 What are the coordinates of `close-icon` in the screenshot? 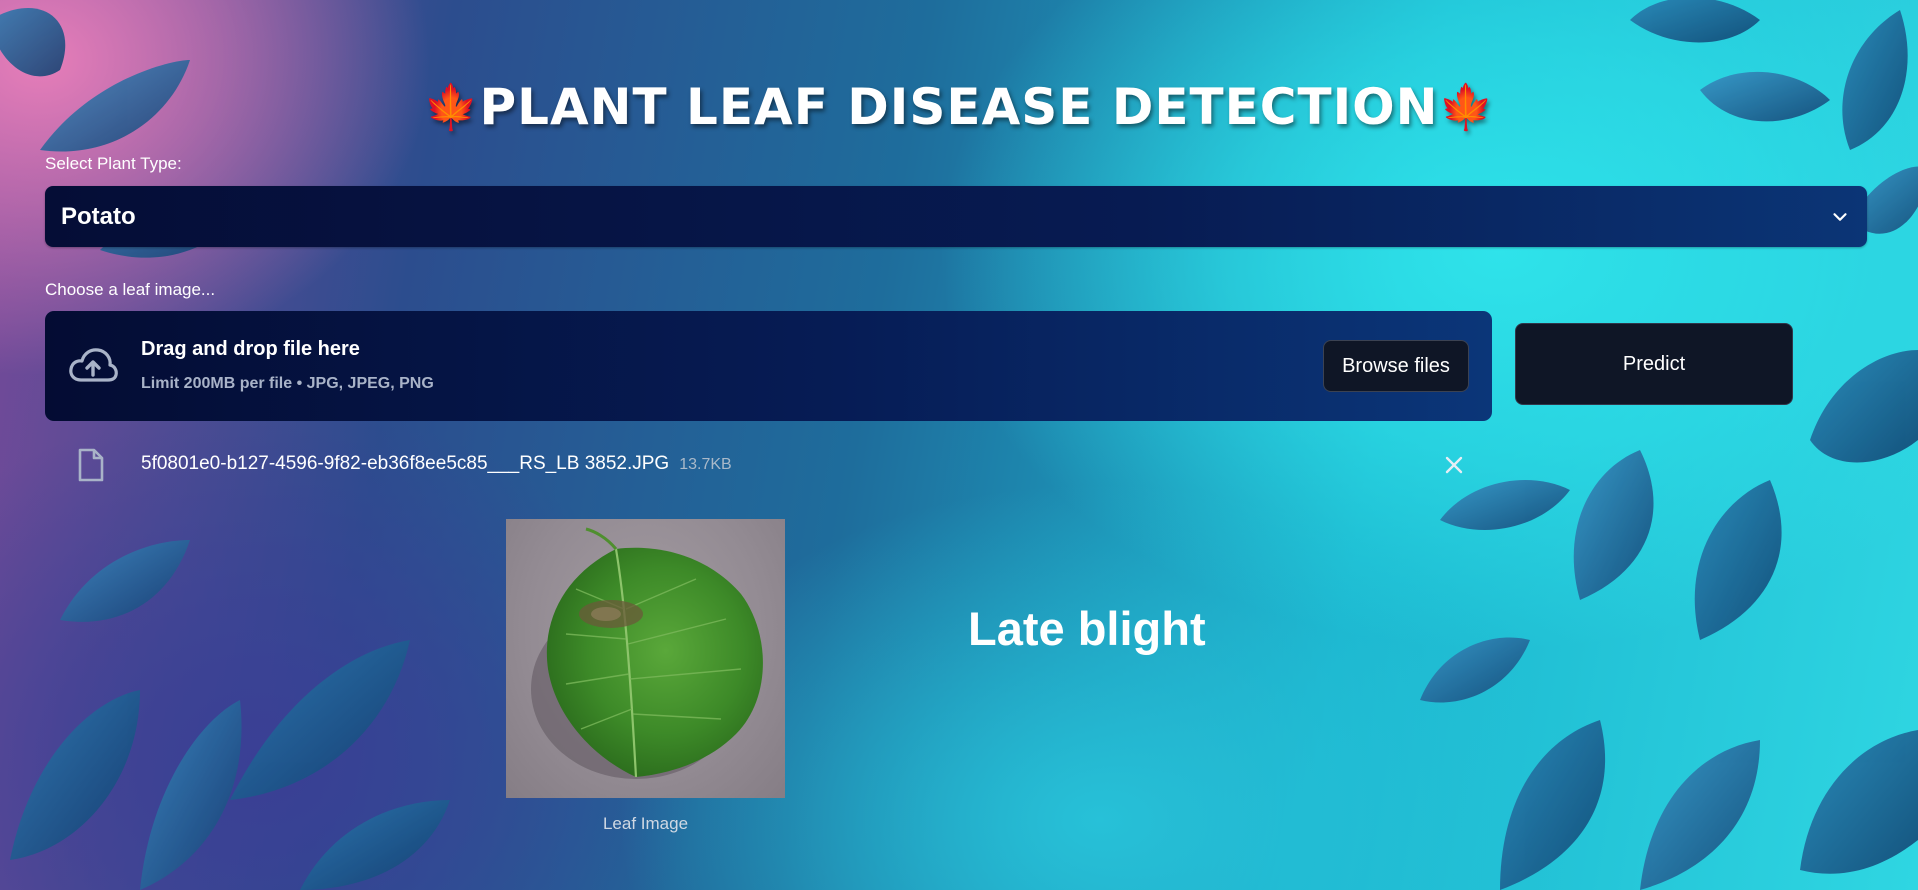 It's located at (1454, 465).